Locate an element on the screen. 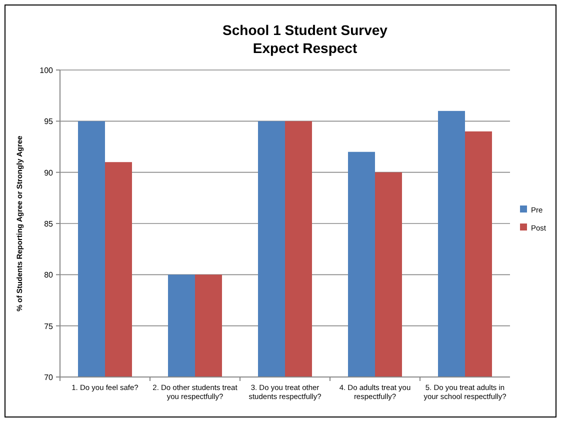 Image resolution: width=563 pixels, height=424 pixels. y-tick-label: 90 is located at coordinates (49, 173).